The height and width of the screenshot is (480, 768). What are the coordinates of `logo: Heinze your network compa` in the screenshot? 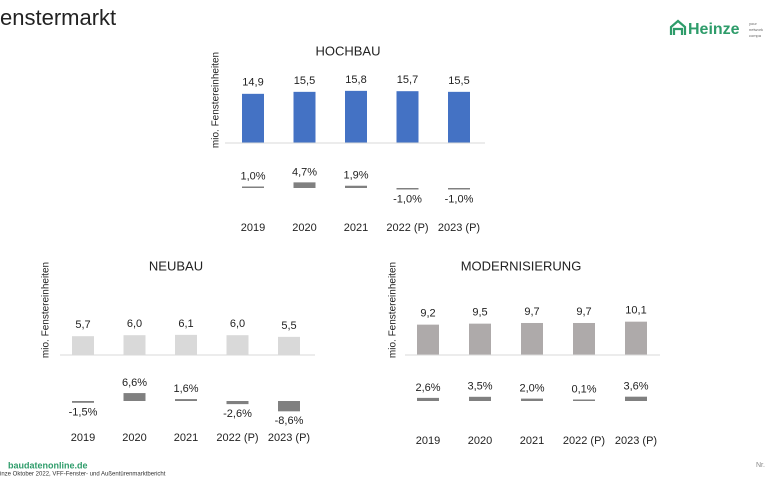 It's located at (716, 28).